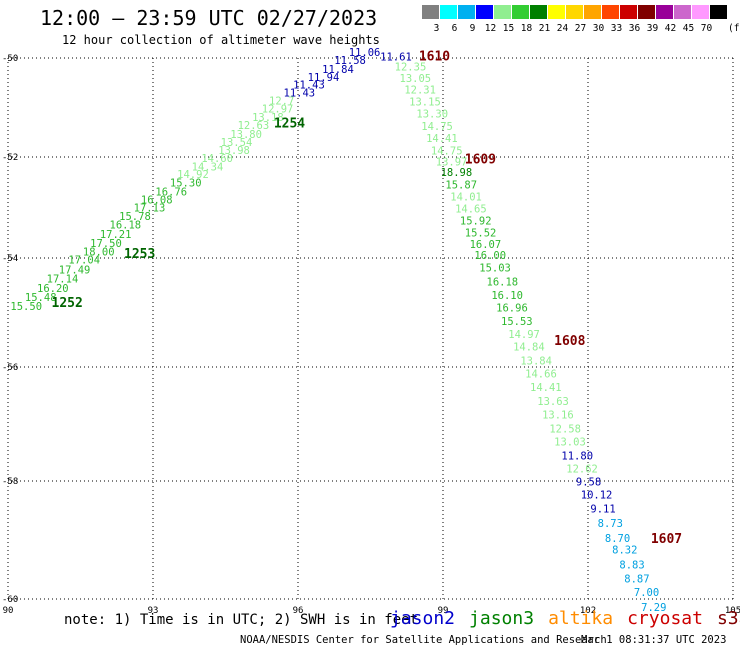  Describe the element at coordinates (580, 28) in the screenshot. I see `colorbar-label: 27` at that location.